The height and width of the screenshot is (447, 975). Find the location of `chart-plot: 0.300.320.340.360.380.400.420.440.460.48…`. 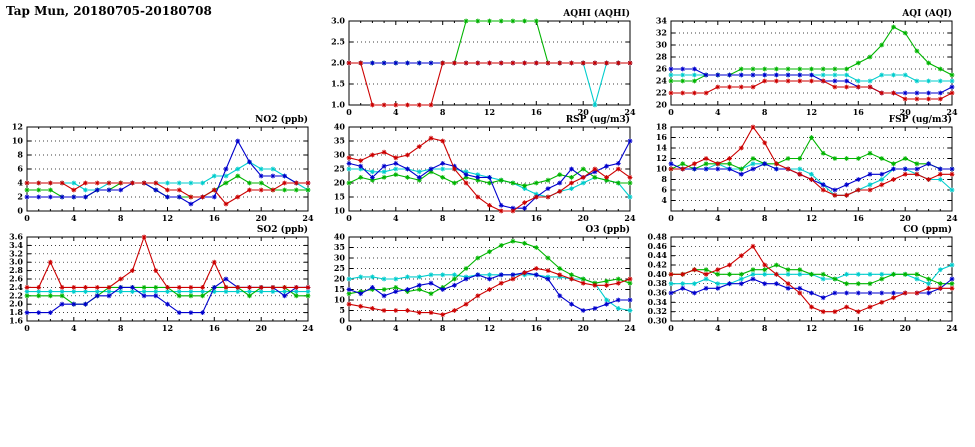

chart-plot: 0.300.320.340.360.380.400.420.440.460.48… is located at coordinates (803, 283).